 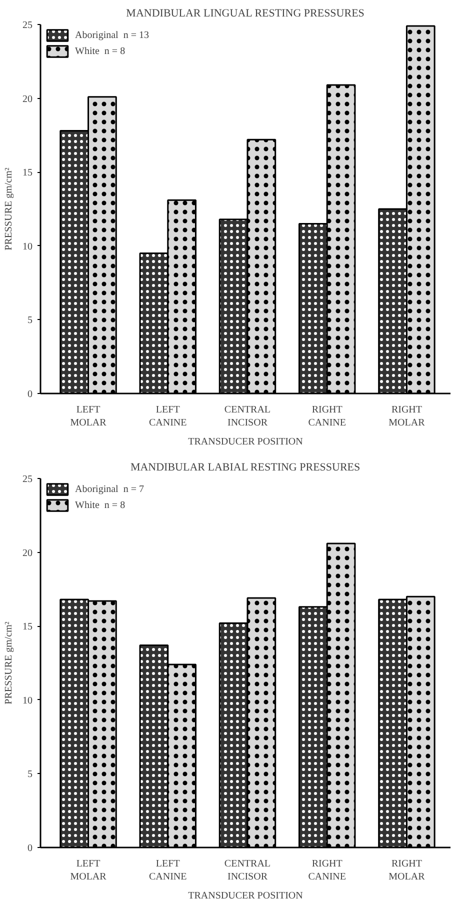 What do you see at coordinates (109, 489) in the screenshot?
I see `legend-label: Aboriginal n = 7` at bounding box center [109, 489].